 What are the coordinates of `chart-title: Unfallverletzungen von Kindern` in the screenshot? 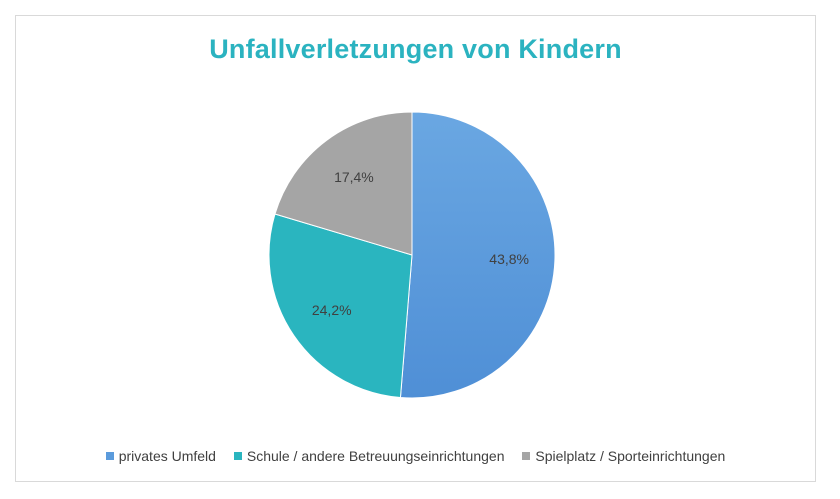 It's located at (415, 49).